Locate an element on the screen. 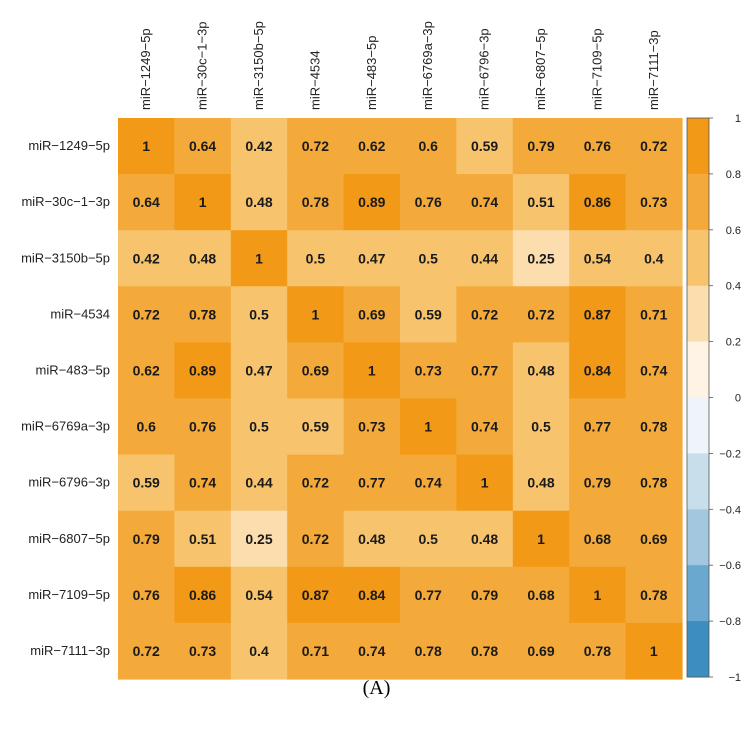 This screenshot has width=753, height=733. row-label: miR−6807−5p is located at coordinates (69, 538).